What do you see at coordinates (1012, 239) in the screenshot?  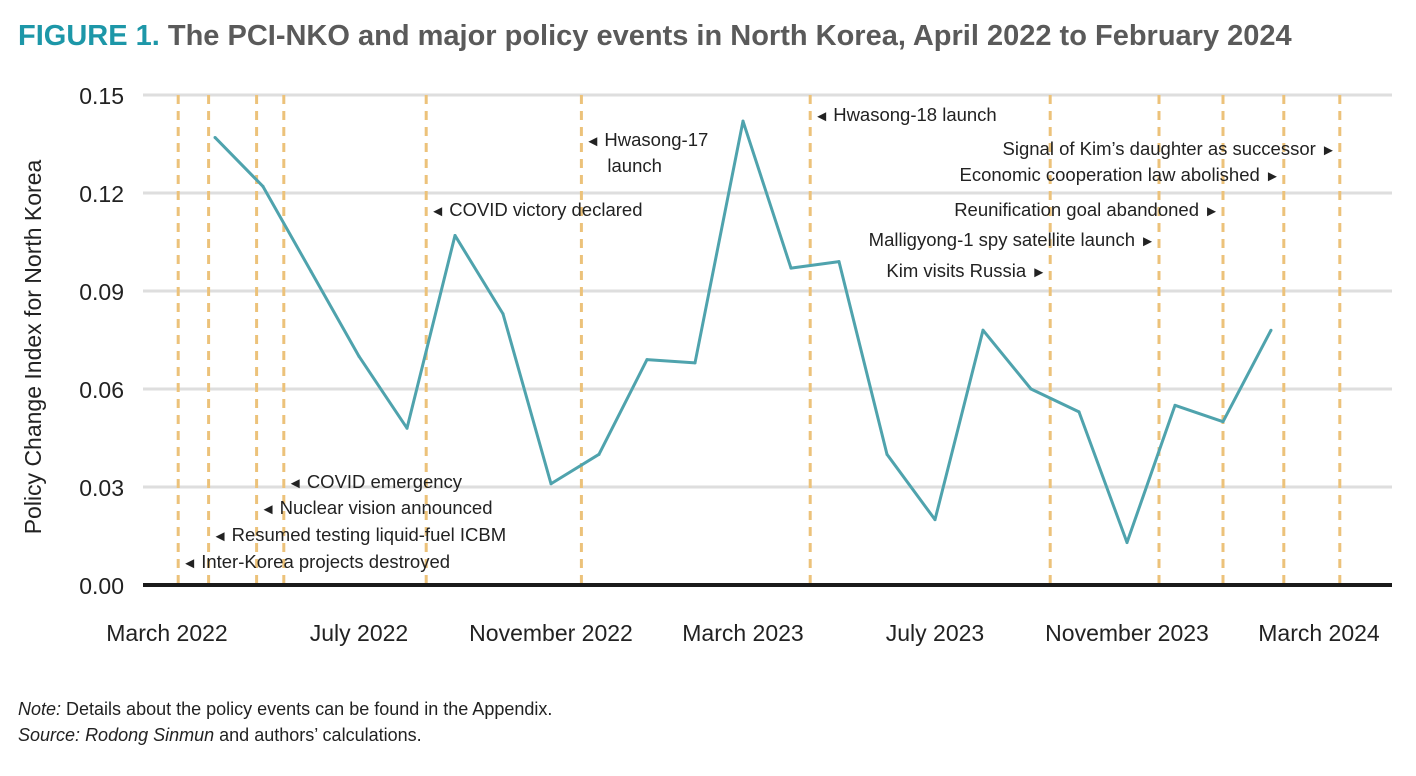 I see `event-label: Malligyong-1 spy satellite launch ►` at bounding box center [1012, 239].